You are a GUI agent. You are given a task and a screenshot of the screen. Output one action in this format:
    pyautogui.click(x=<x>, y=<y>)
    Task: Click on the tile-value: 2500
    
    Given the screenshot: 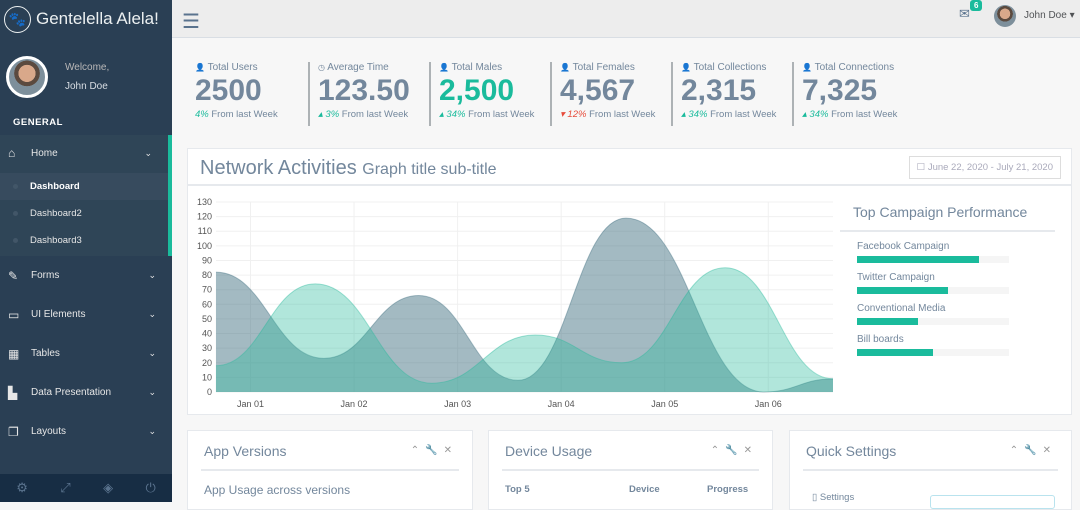 What is the action you would take?
    pyautogui.click(x=228, y=90)
    